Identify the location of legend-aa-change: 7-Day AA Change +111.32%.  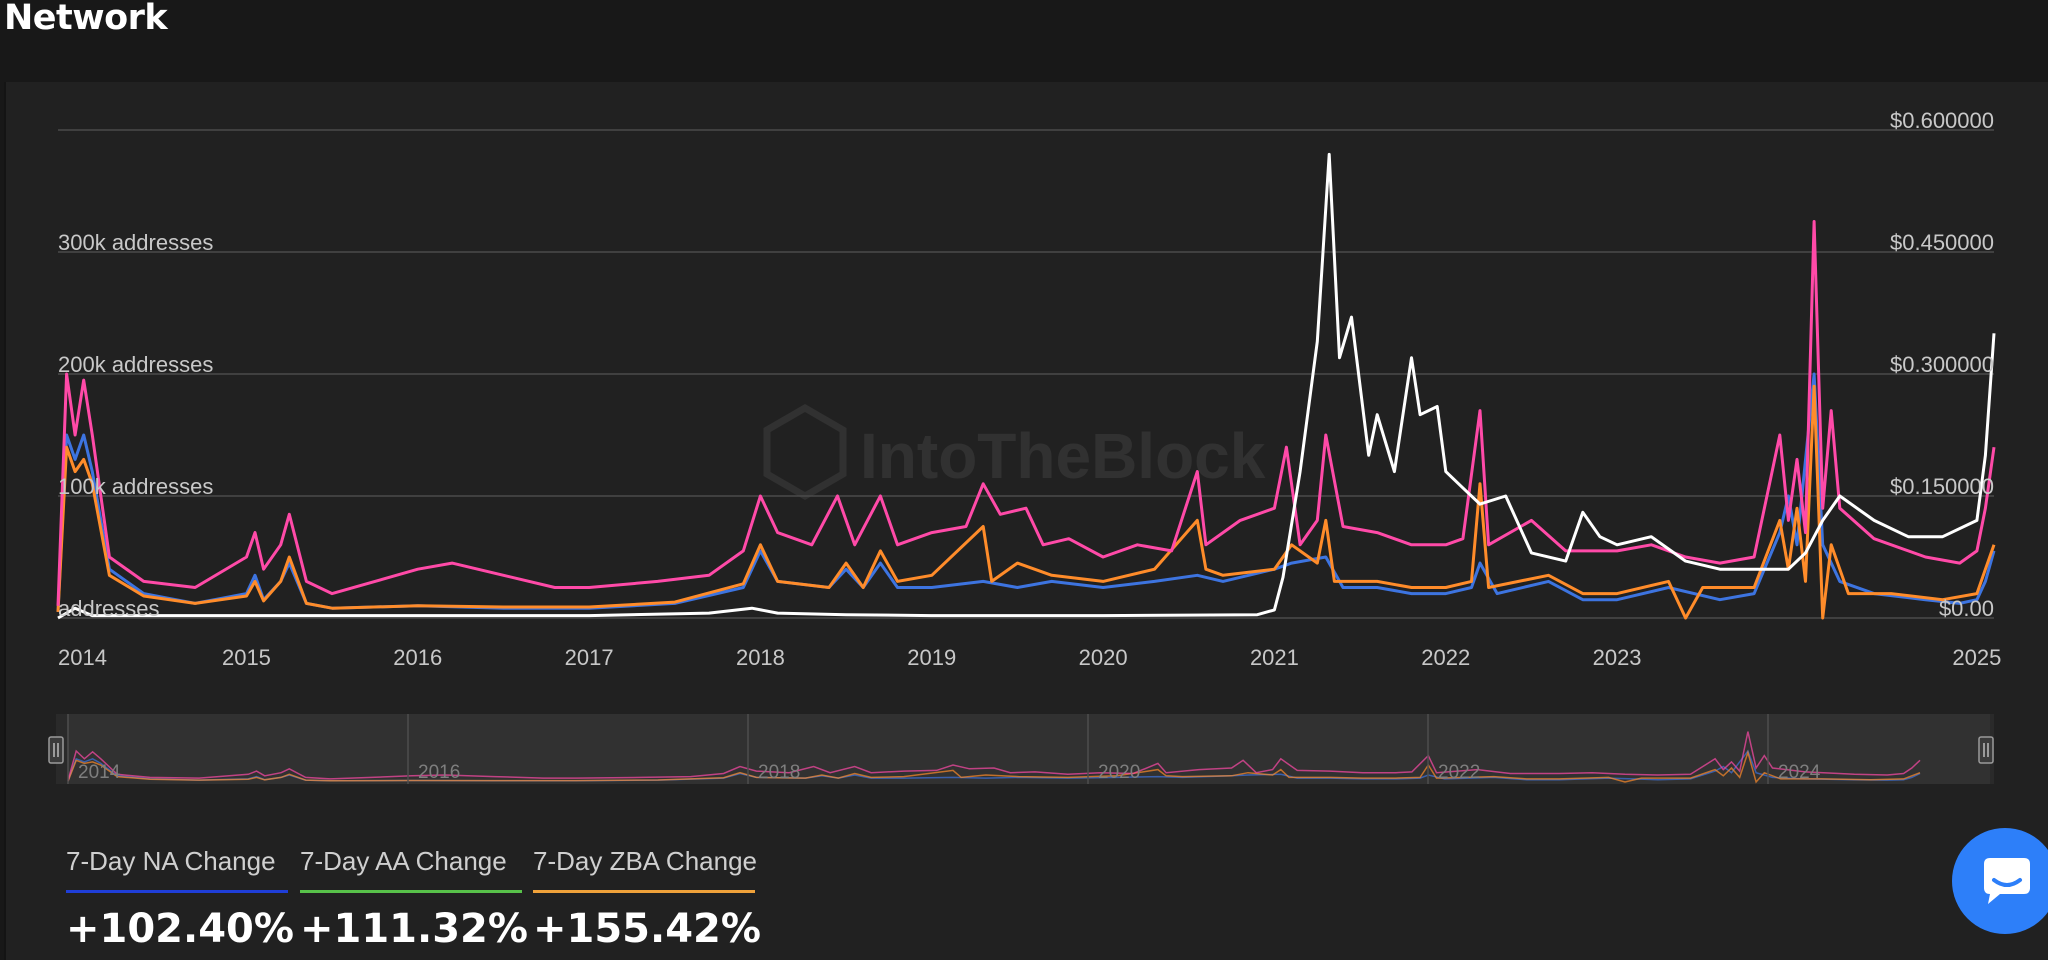
(414, 899).